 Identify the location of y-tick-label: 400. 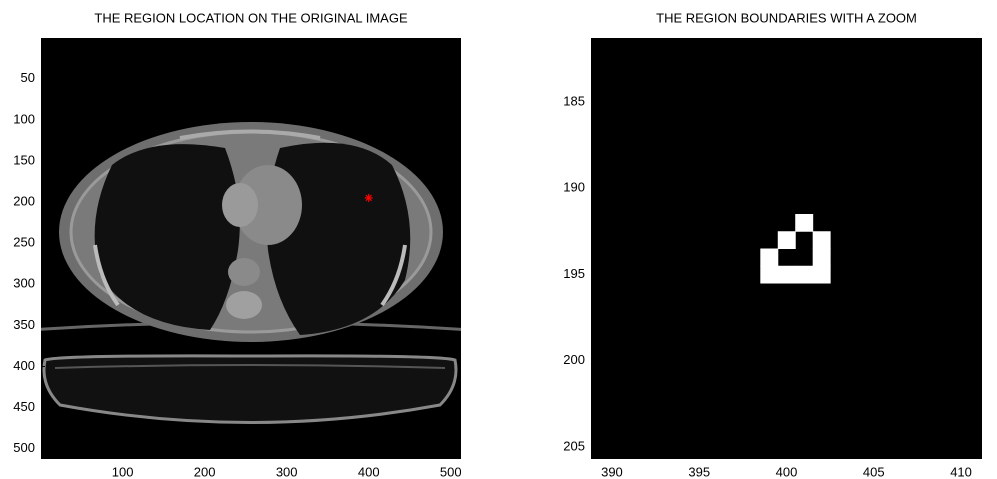
(24, 365).